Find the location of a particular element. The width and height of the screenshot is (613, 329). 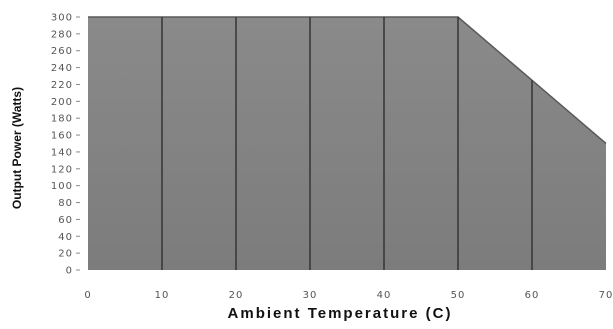

x-tick-label: 40 is located at coordinates (384, 295).